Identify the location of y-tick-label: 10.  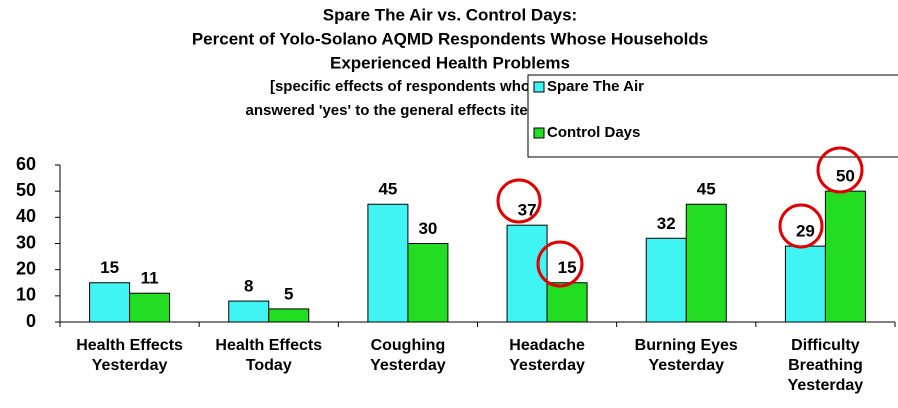
(26, 295).